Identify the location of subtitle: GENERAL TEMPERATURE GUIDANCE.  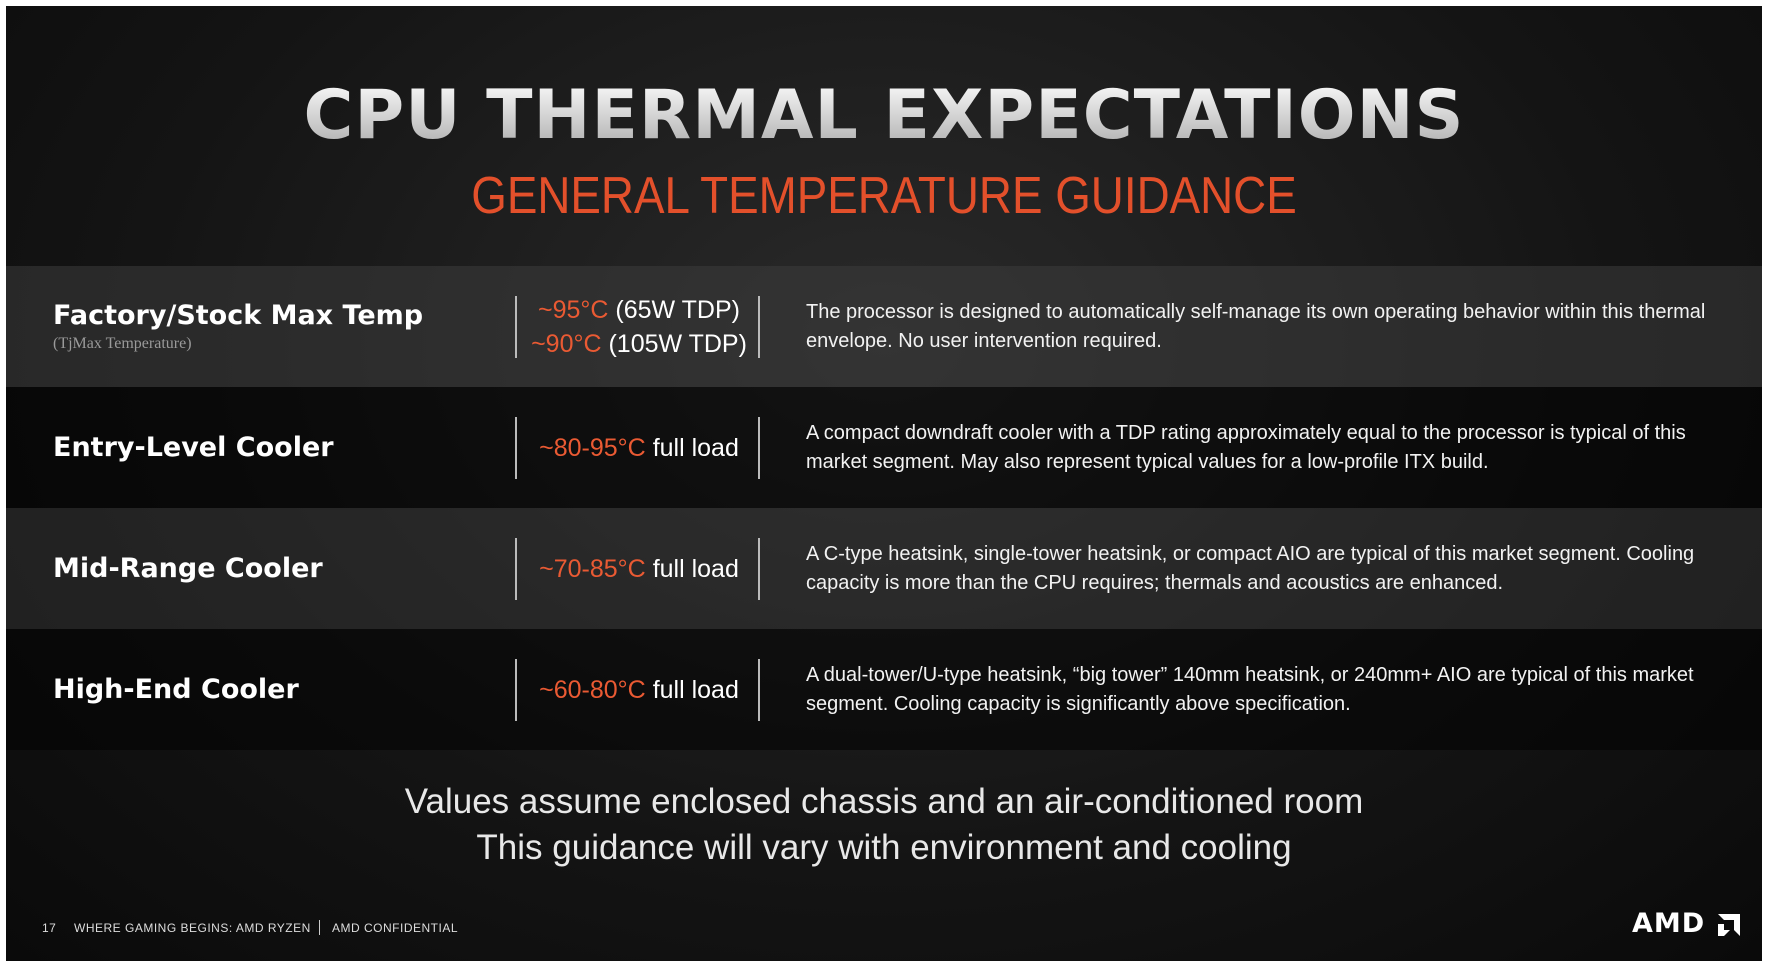
(884, 196).